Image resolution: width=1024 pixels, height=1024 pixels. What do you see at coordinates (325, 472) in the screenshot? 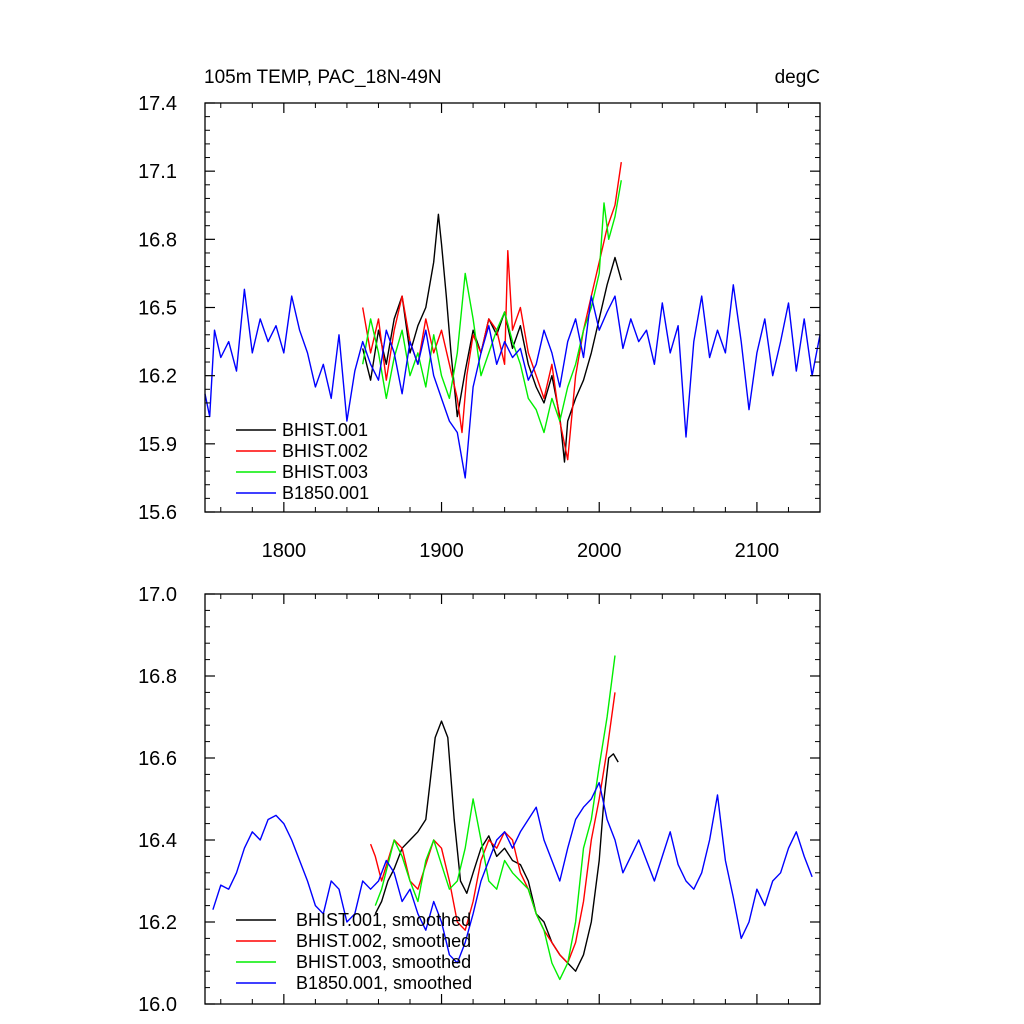
I see `top-legend-label-2: BHIST.003` at bounding box center [325, 472].